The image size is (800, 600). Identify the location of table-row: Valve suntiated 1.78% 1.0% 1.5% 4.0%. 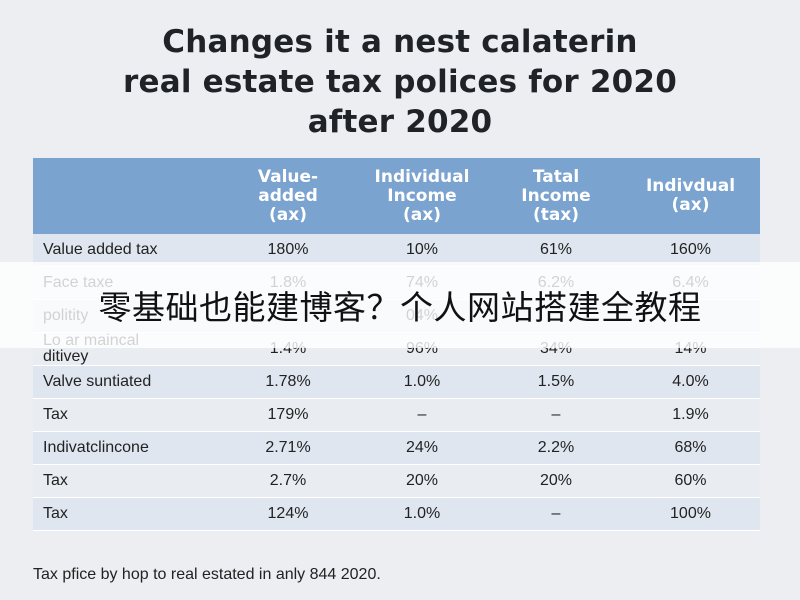
(396, 382).